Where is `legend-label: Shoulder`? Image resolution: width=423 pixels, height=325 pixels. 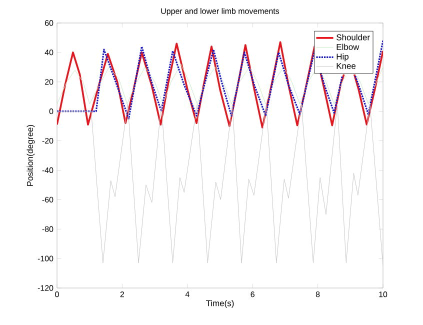
legend-label: Shoulder is located at coordinates (353, 37).